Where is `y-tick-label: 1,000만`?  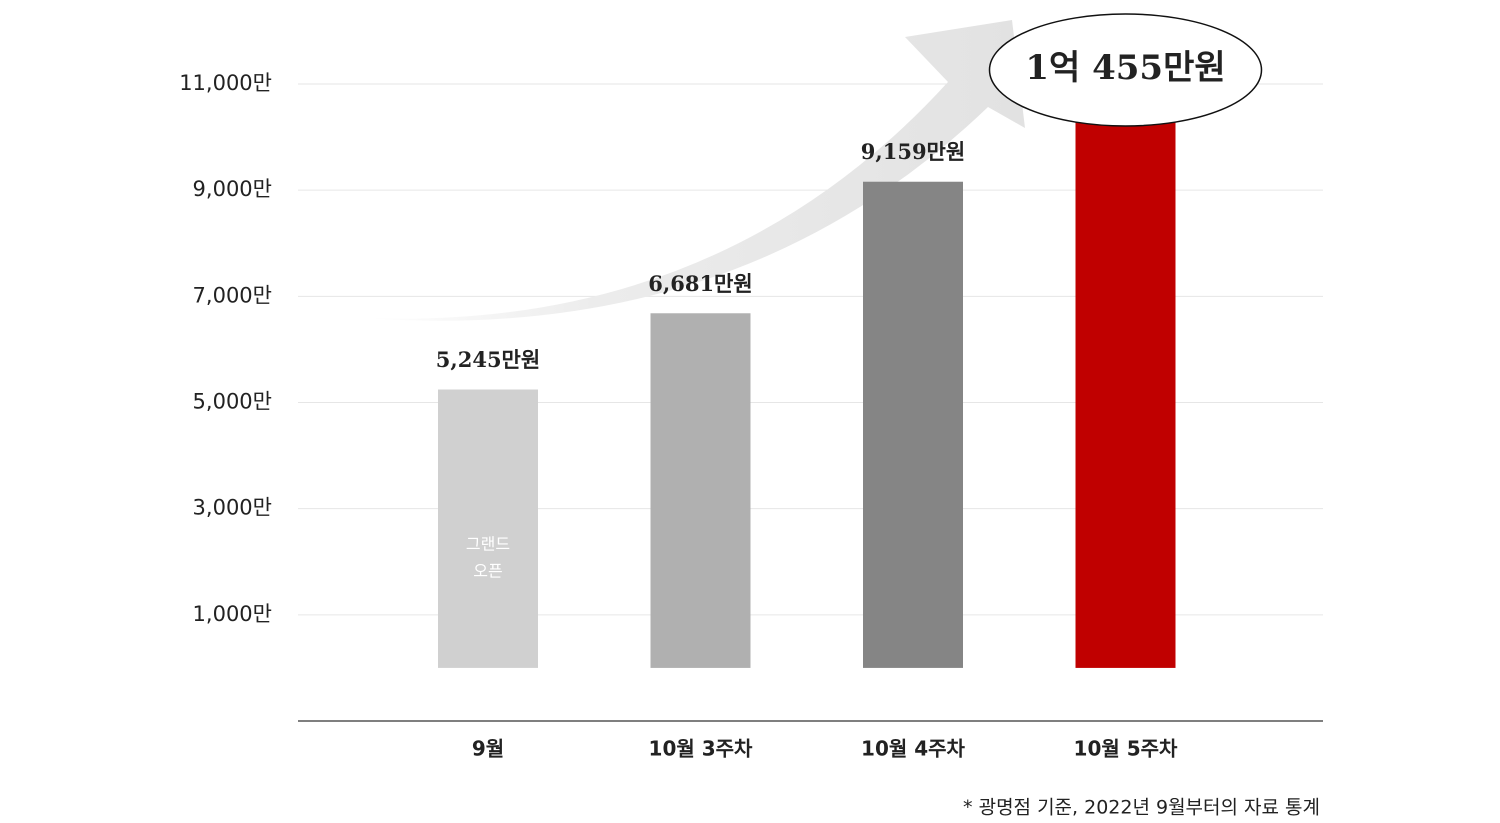 y-tick-label: 1,000만 is located at coordinates (232, 614).